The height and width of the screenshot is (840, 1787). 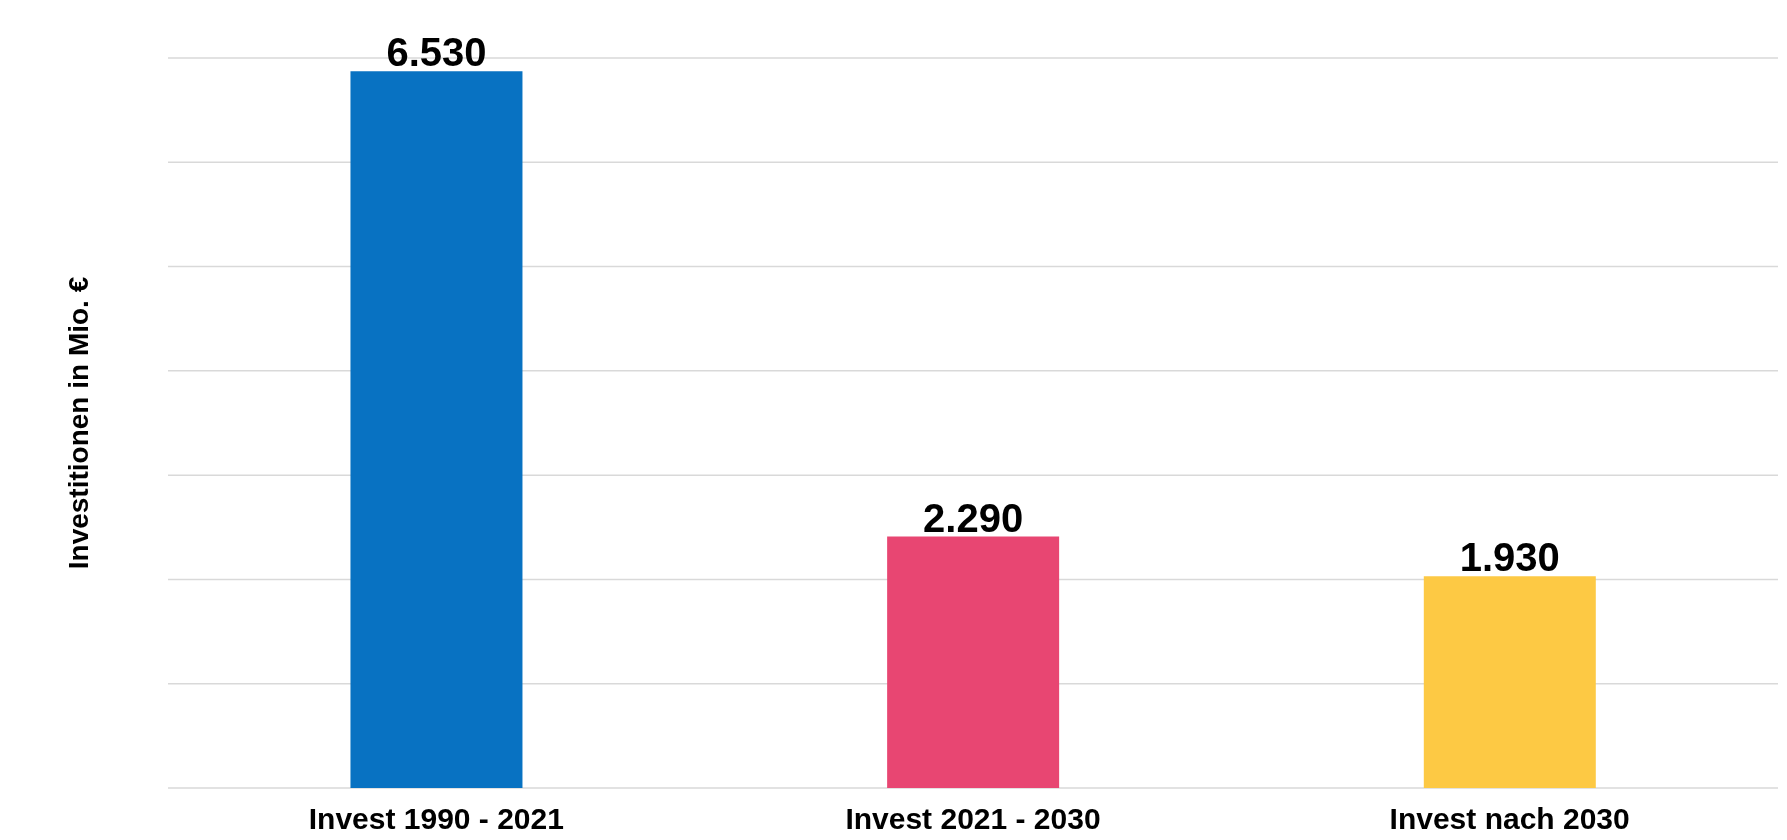 I want to click on x-tick-label: Invest 1990 - 2021, so click(x=436, y=819).